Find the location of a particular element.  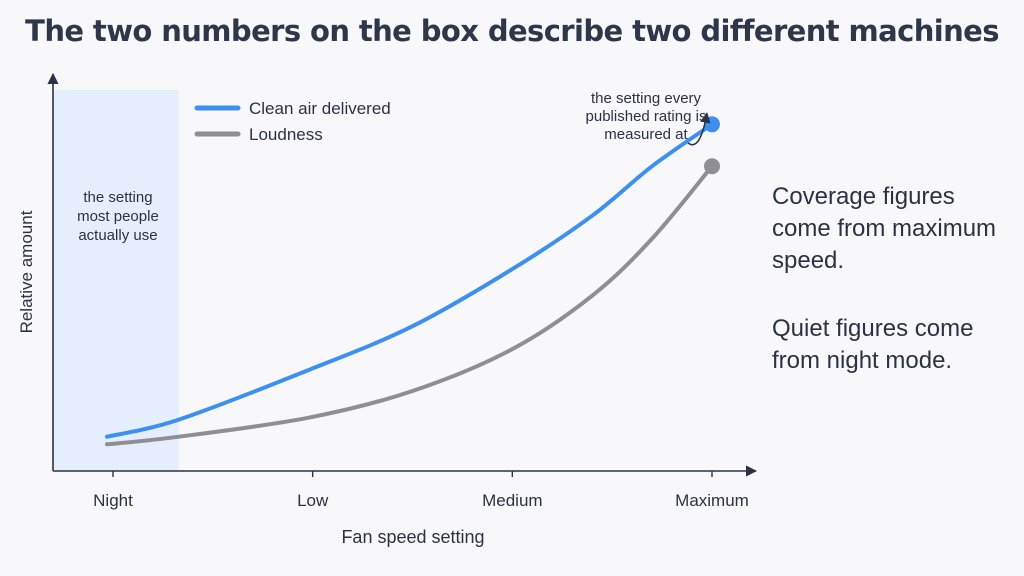

x-axis-label: Fan speed setting is located at coordinates (412, 537).